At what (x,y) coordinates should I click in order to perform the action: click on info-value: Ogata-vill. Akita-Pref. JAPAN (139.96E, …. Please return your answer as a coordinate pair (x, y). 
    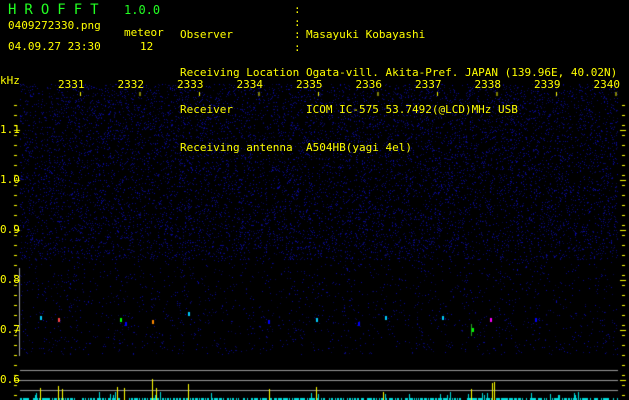
    Looking at the image, I should click on (462, 72).